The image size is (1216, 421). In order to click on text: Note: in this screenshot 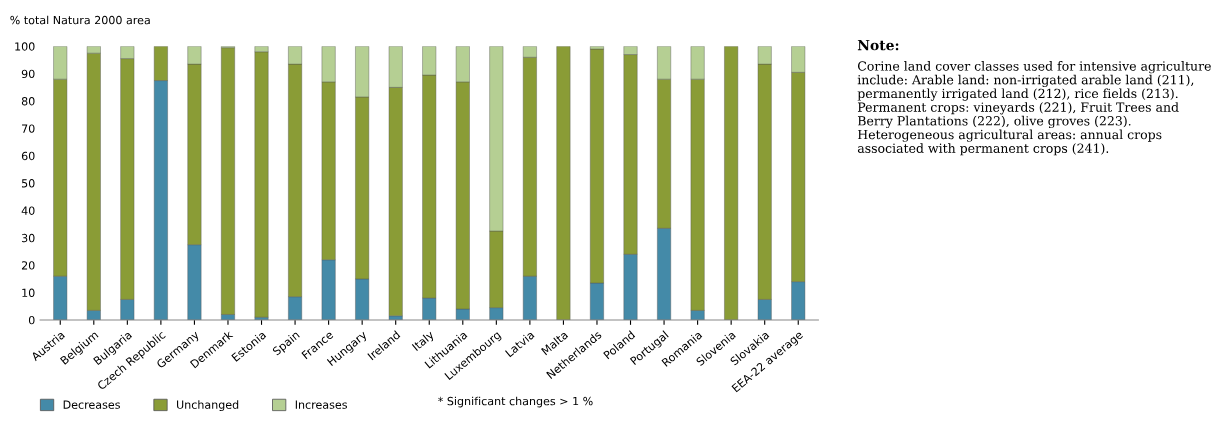, I will do `click(878, 45)`.